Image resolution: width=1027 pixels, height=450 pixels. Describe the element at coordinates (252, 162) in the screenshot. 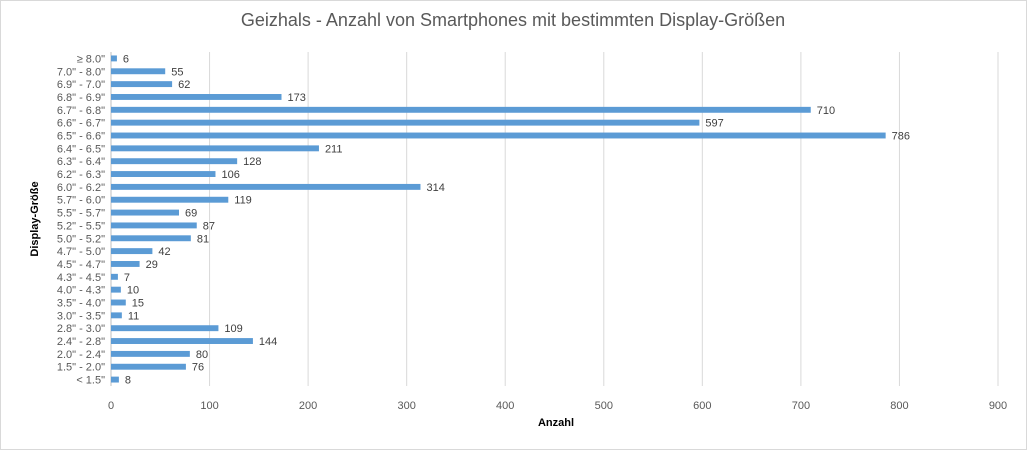

I see `data-label: 128` at that location.